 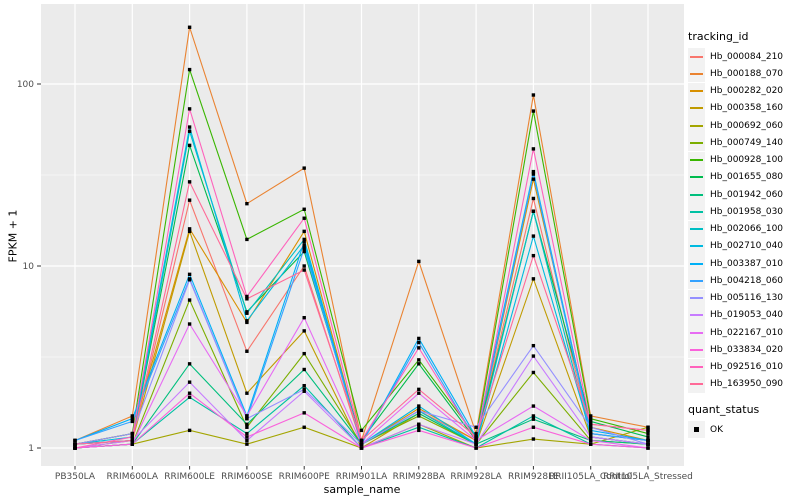 I want to click on legend-entry: Hb_022167_010, so click(x=743, y=333).